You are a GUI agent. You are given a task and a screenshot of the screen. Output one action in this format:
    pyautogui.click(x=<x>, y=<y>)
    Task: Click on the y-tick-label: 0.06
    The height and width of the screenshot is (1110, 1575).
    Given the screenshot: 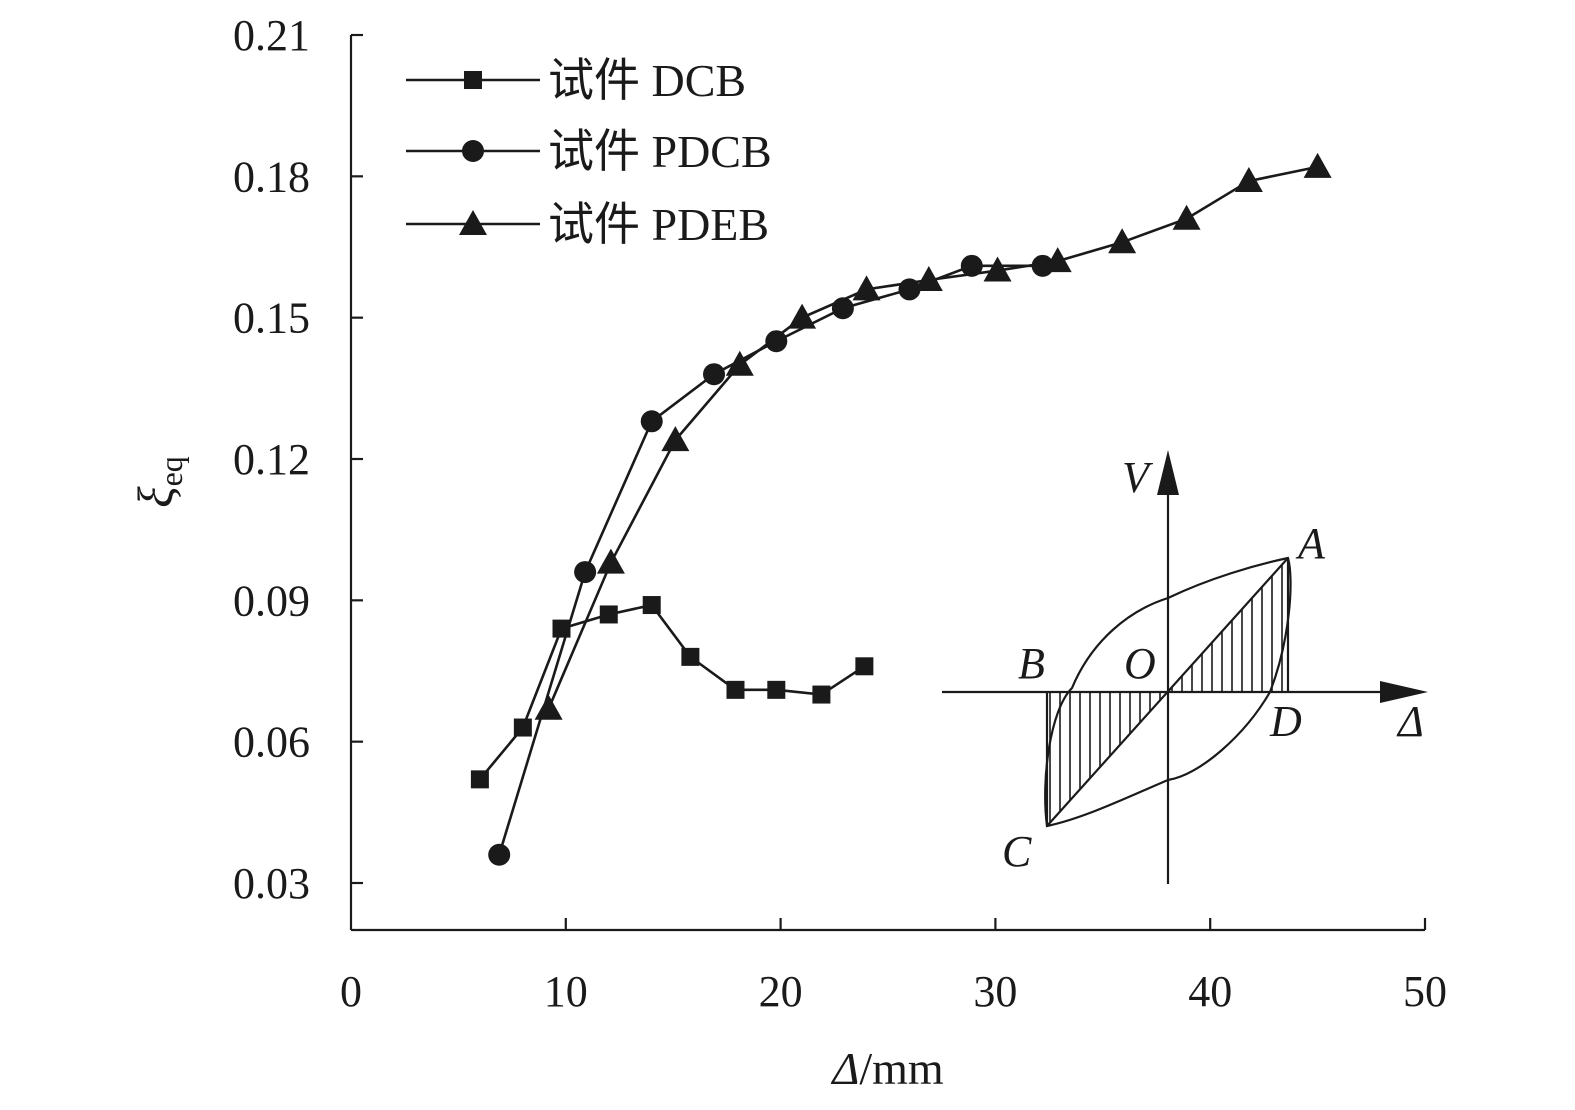 What is the action you would take?
    pyautogui.click(x=271, y=742)
    